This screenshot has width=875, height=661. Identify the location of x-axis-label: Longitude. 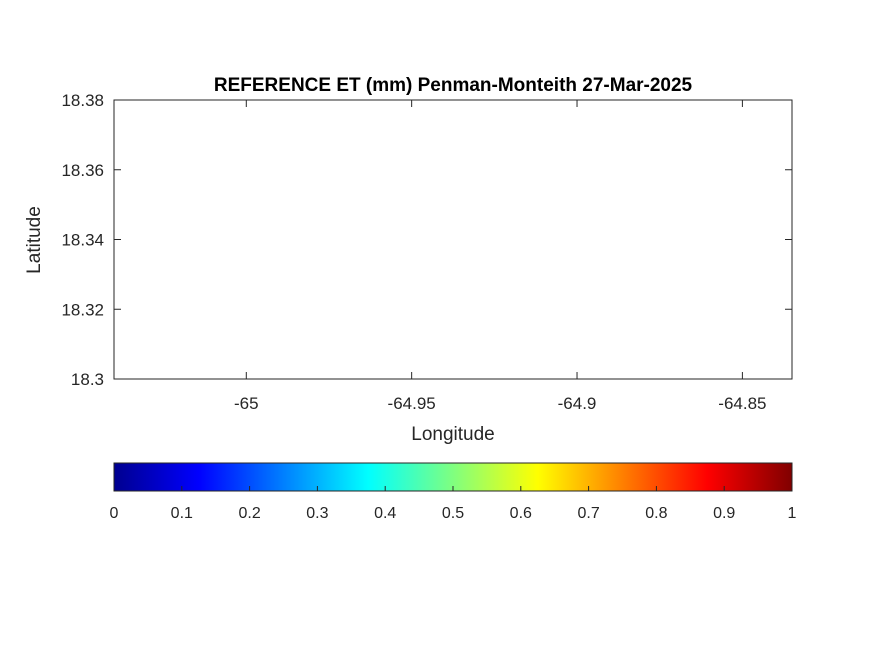
(452, 434).